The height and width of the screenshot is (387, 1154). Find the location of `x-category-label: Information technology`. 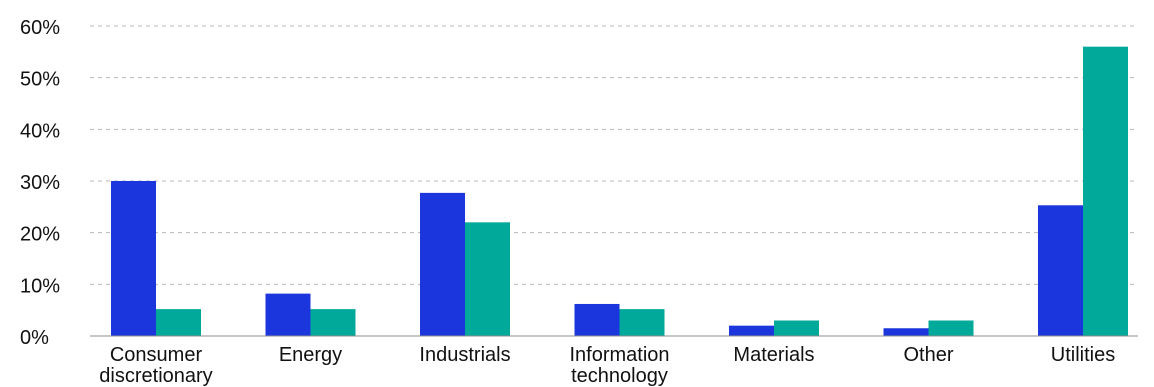

x-category-label: Information technology is located at coordinates (619, 365).